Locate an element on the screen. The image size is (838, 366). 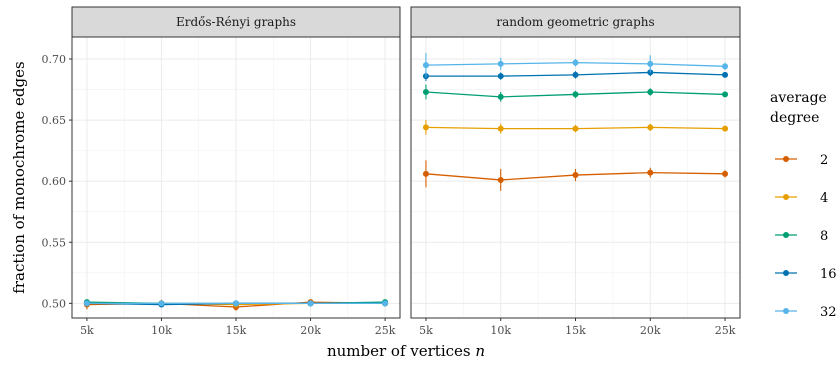
y-tick-label: 0.60 is located at coordinates (54, 181).